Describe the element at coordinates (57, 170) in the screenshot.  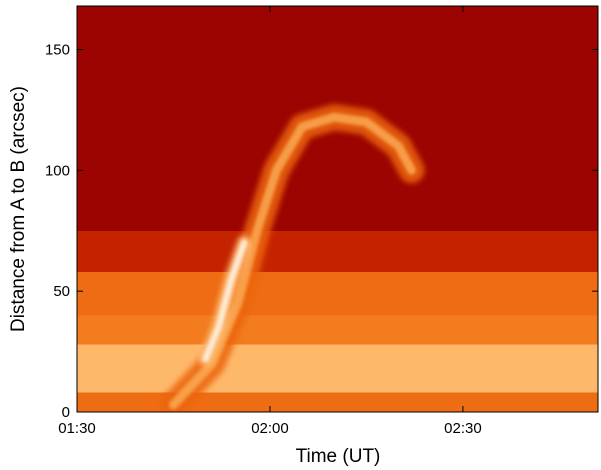
I see `y-tick-label: 100` at that location.